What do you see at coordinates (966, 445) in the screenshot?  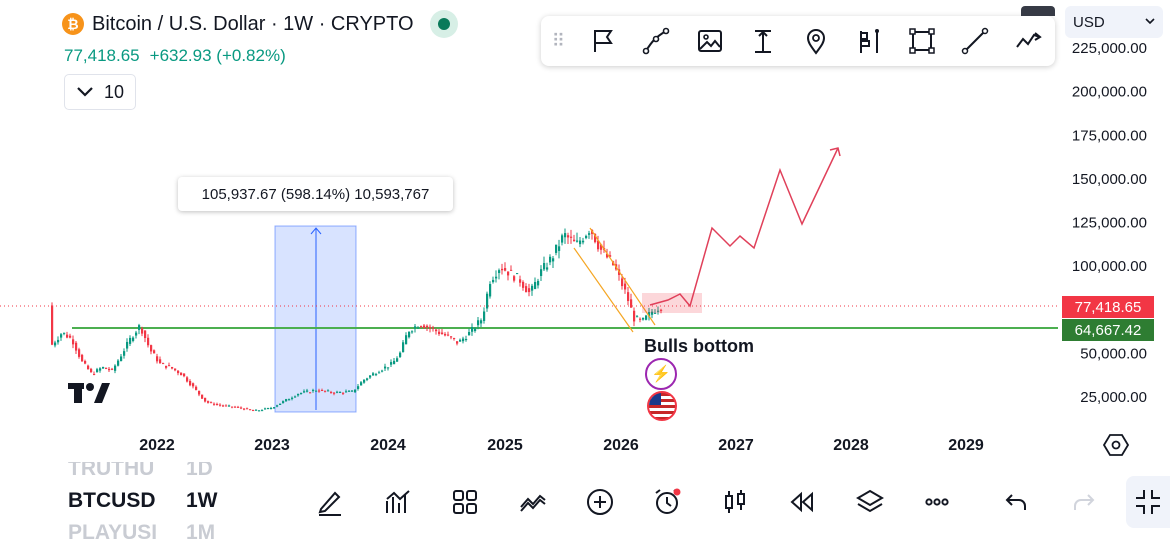 I see `x-tick-label: 2029` at bounding box center [966, 445].